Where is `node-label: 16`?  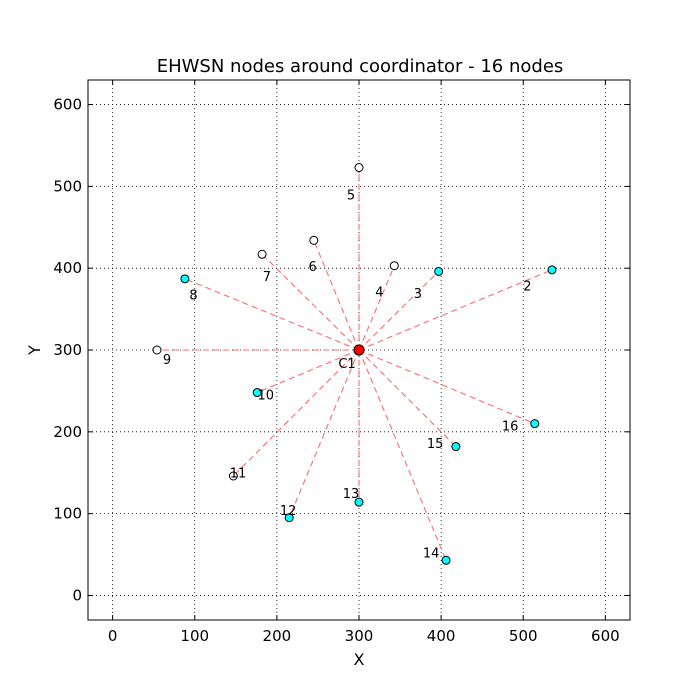
node-label: 16 is located at coordinates (510, 427).